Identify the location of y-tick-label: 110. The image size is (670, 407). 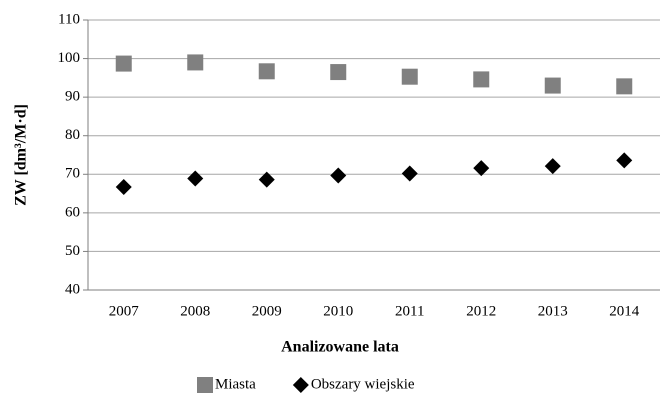
(69, 19).